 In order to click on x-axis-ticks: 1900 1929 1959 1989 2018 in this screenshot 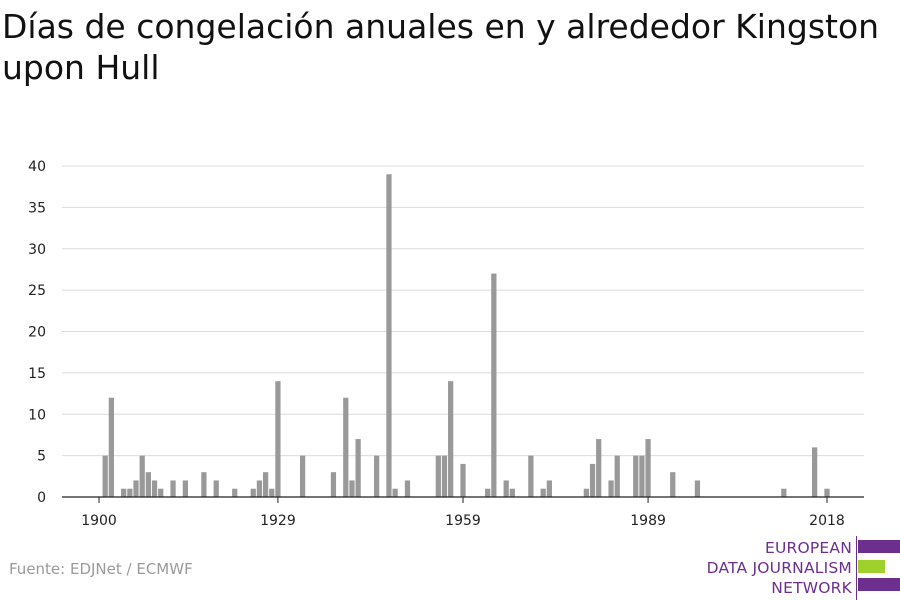, I will do `click(463, 513)`.